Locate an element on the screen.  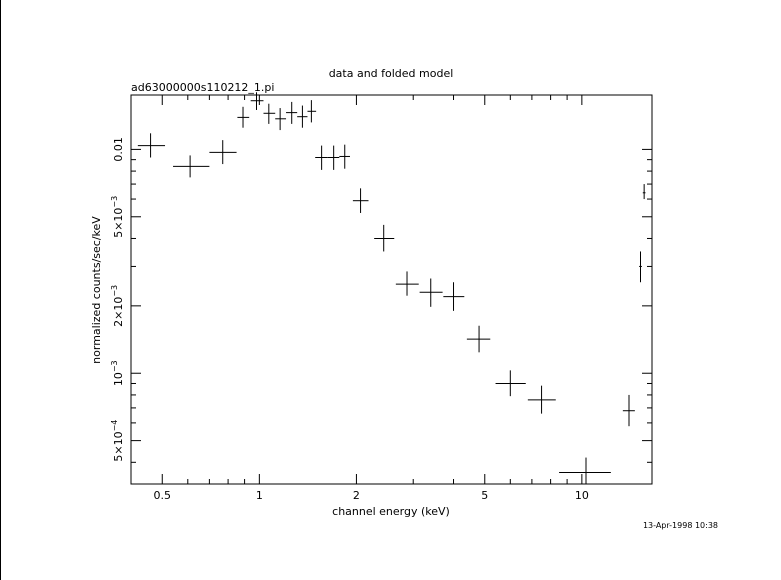
chart-subtitle: ad63000000s110212_1.pi is located at coordinates (202, 87).